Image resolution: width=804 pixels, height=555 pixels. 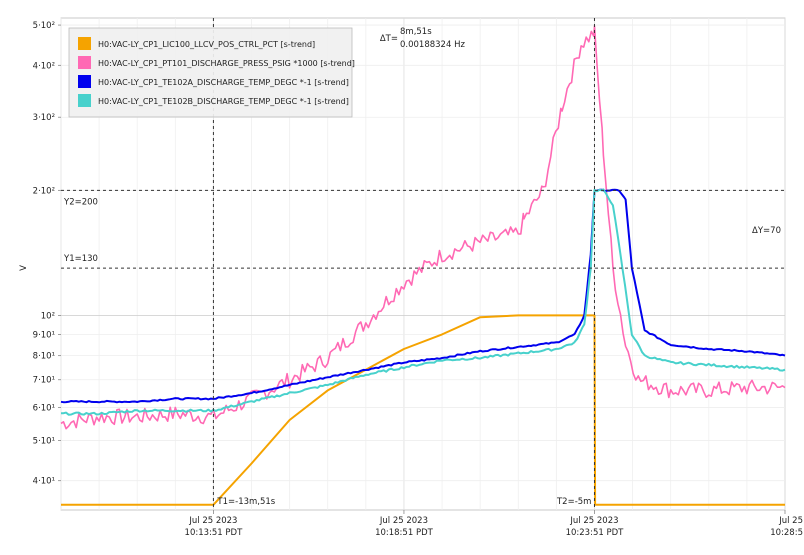 What do you see at coordinates (790, 521) in the screenshot?
I see `x-tick-date: Jul 25` at bounding box center [790, 521].